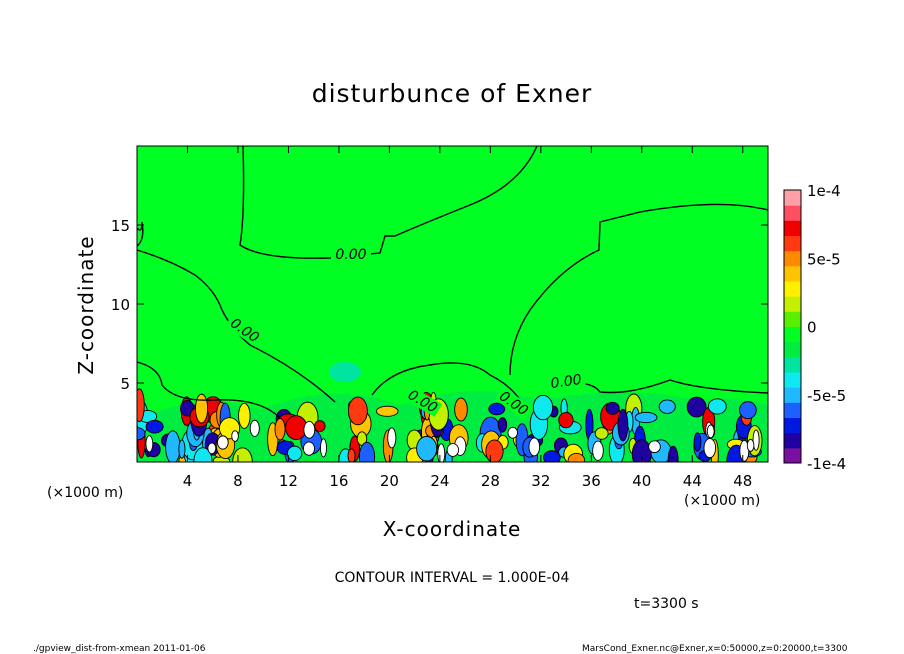  Describe the element at coordinates (288, 481) in the screenshot. I see `x-tick-label: 12` at that location.